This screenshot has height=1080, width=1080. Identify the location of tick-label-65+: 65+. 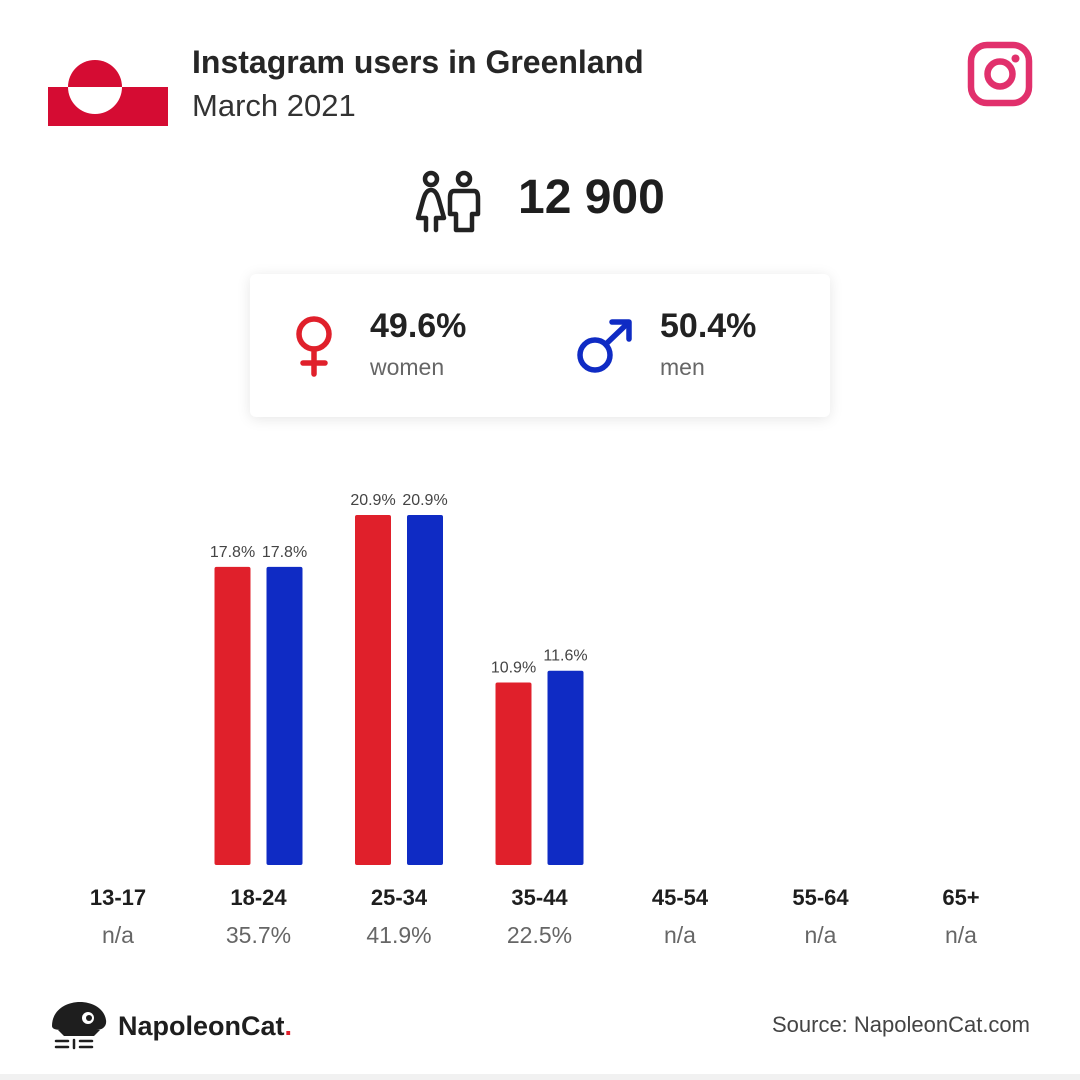
(960, 897).